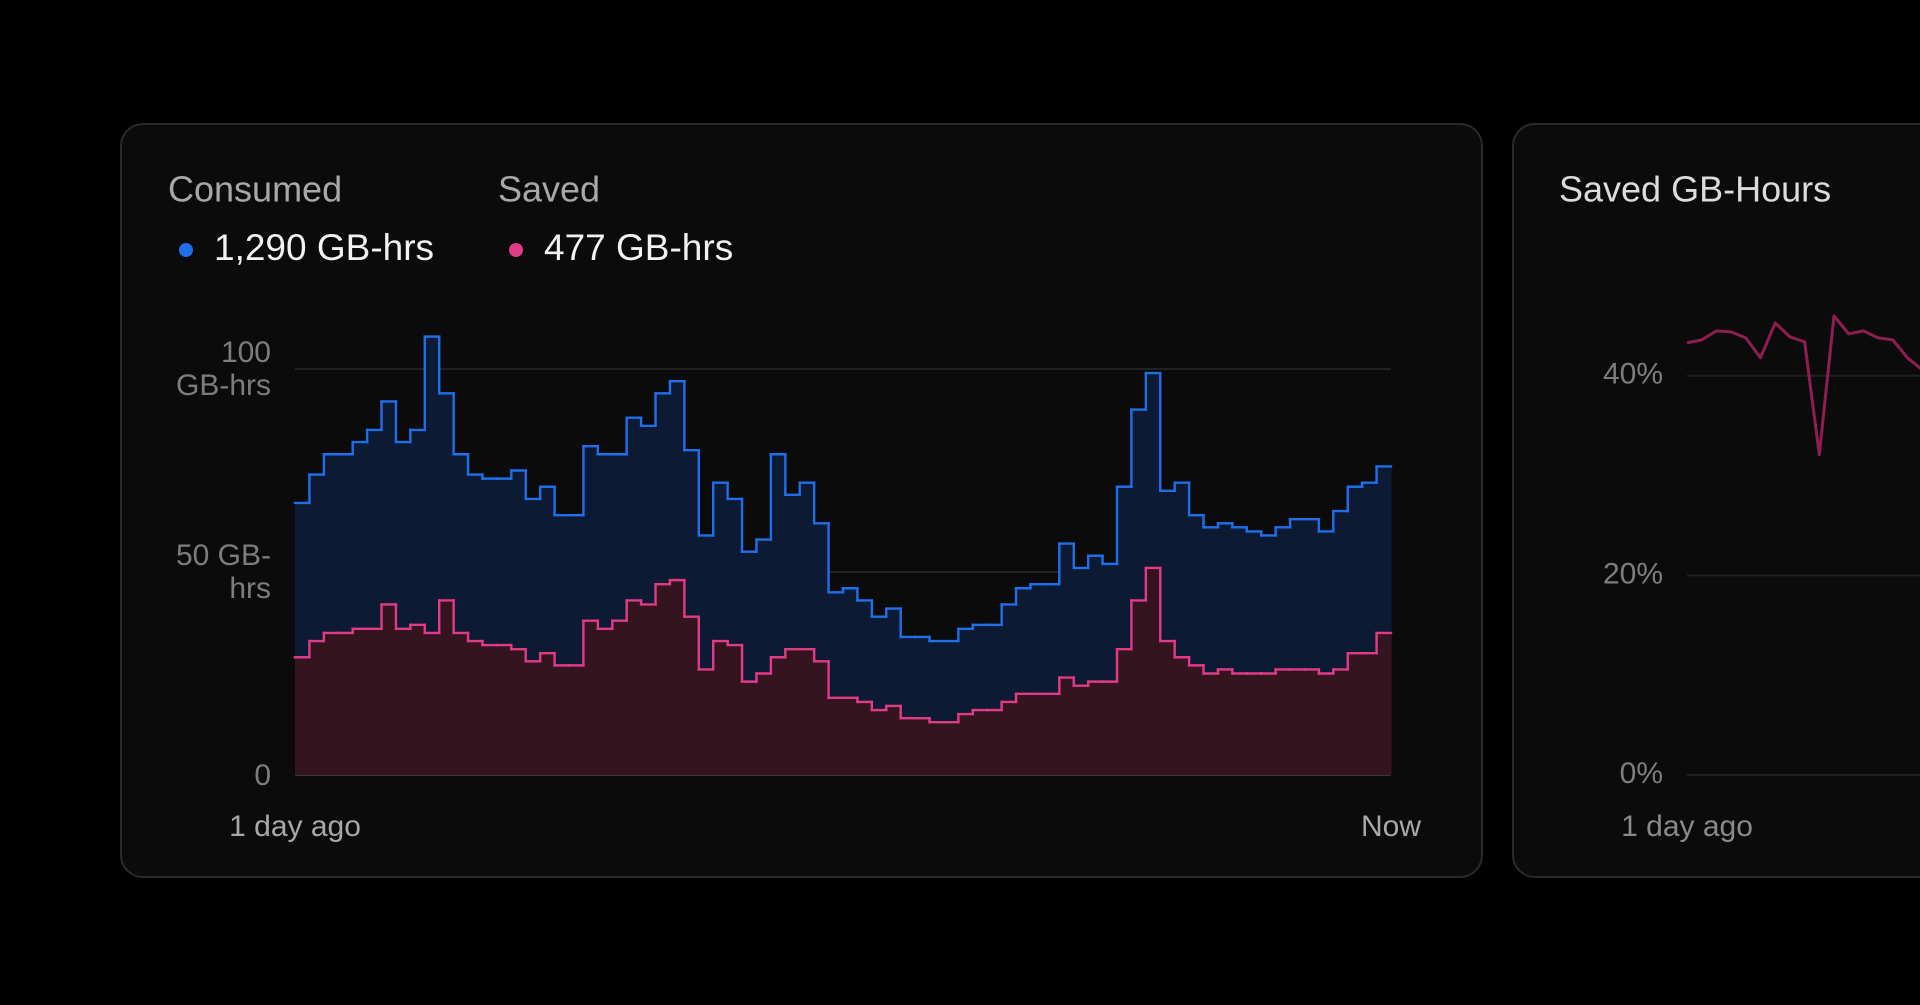 The image size is (1920, 1005). Describe the element at coordinates (262, 775) in the screenshot. I see `y-tick-label: 0` at that location.